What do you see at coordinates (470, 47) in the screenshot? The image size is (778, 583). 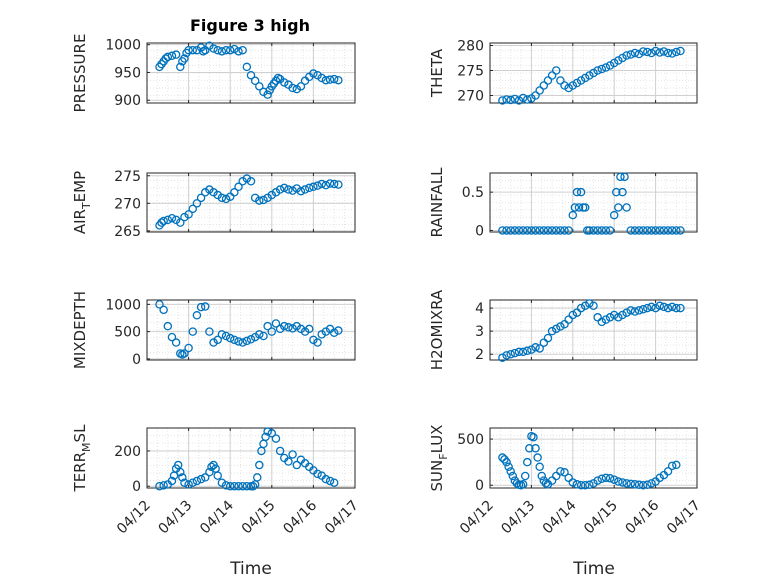 I see `y-tick-label: 280` at bounding box center [470, 47].